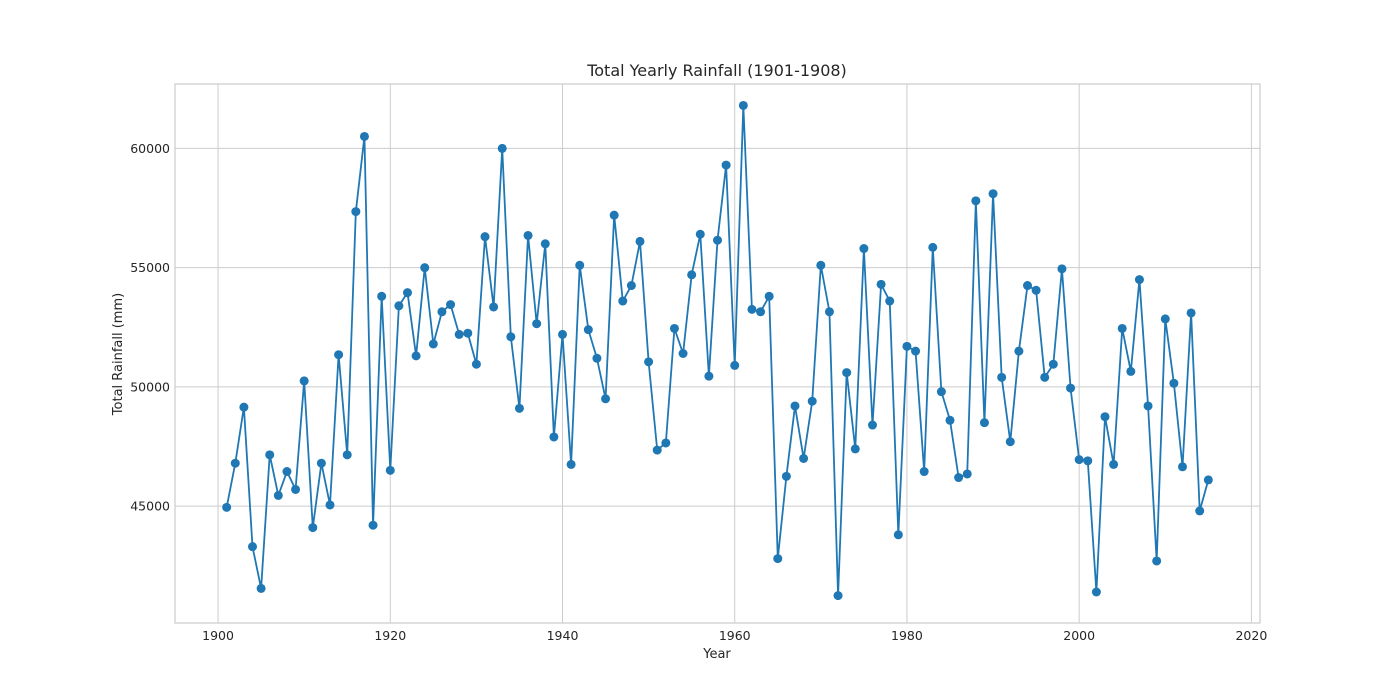 The width and height of the screenshot is (1400, 700). Describe the element at coordinates (1251, 635) in the screenshot. I see `x-tick-label: 2020` at that location.